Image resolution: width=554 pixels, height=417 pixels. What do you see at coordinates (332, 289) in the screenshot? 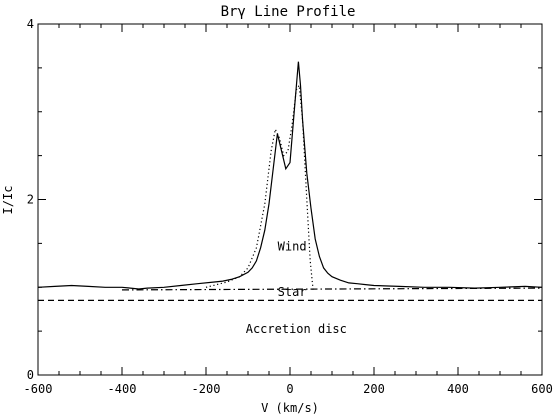
I see `series-line-dash-dot` at bounding box center [332, 289].